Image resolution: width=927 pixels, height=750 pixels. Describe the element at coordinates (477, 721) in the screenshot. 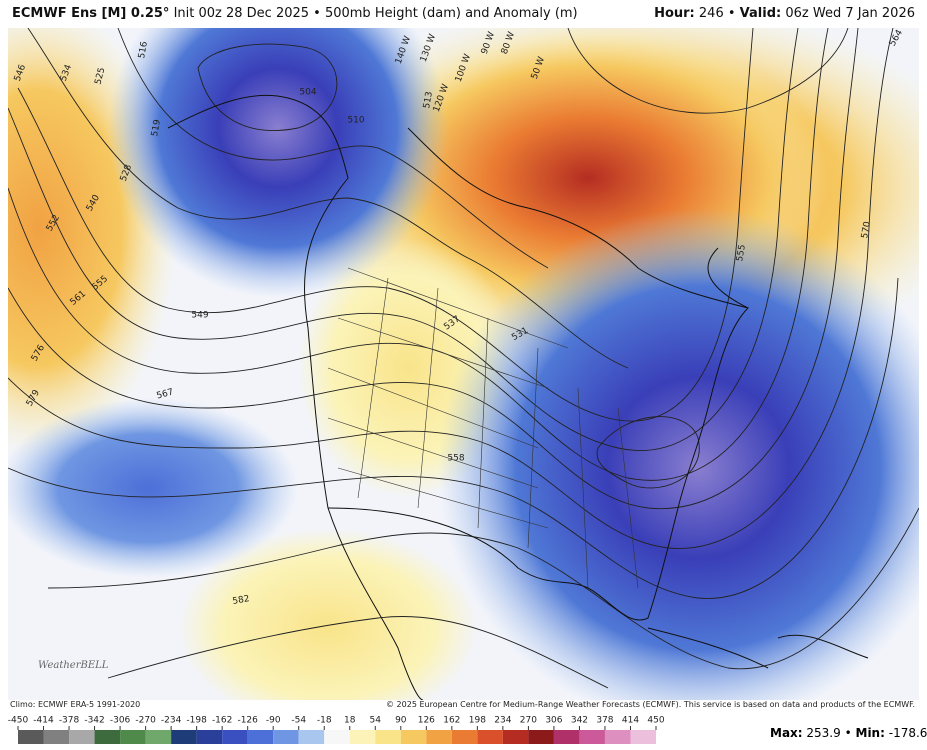

I see `colorbar-label: 198` at that location.